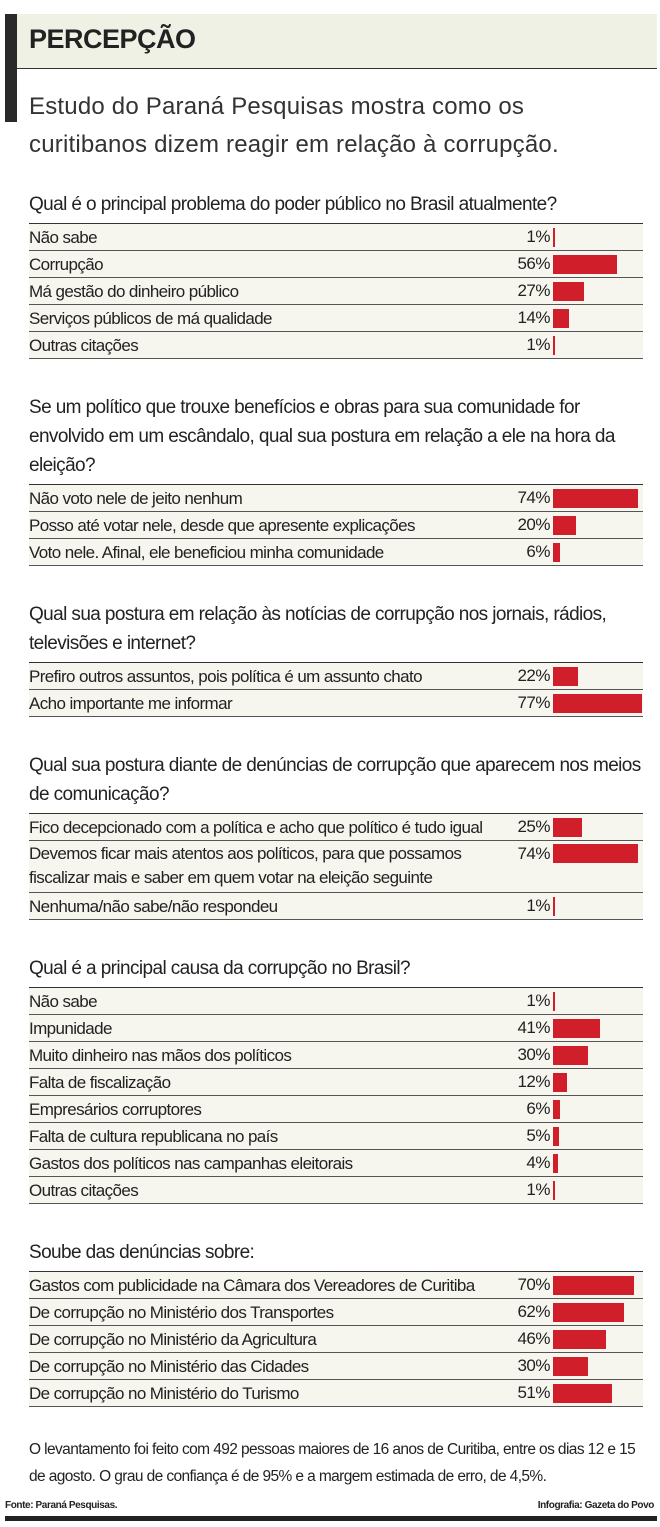  I want to click on accent-bar, so click(11, 68).